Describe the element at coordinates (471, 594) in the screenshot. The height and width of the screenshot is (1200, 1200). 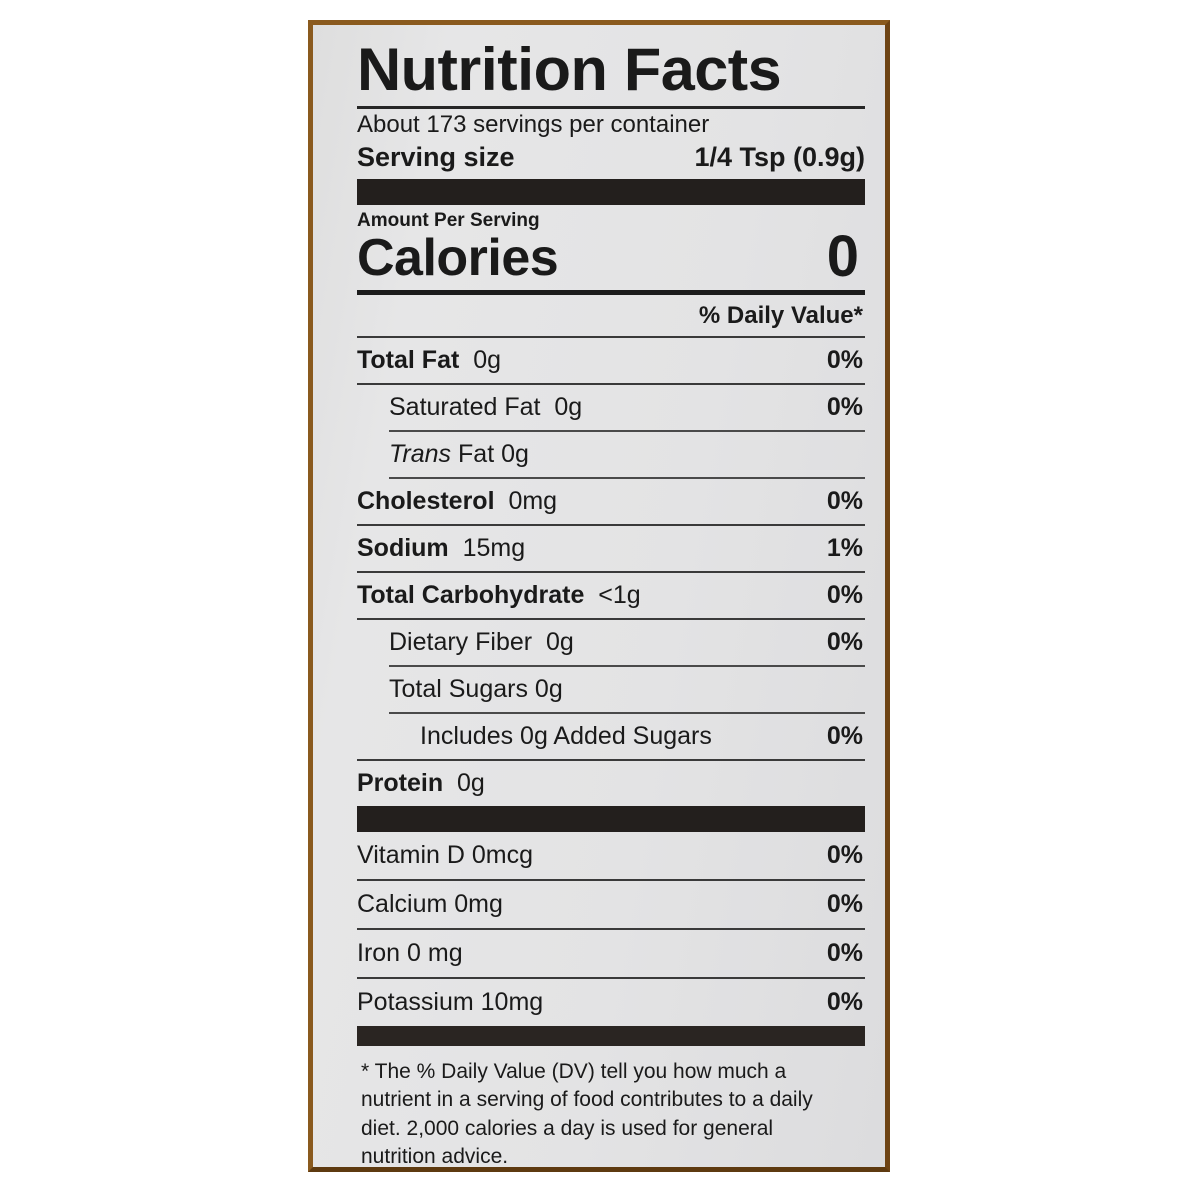
I see `nutrient-name: Total Carbohydrate` at that location.